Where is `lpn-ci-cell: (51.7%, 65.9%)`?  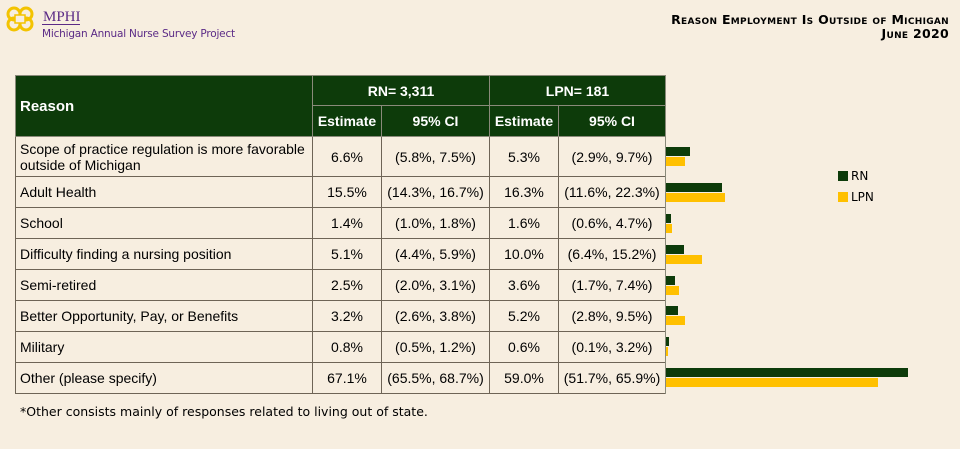
lpn-ci-cell: (51.7%, 65.9%) is located at coordinates (612, 378).